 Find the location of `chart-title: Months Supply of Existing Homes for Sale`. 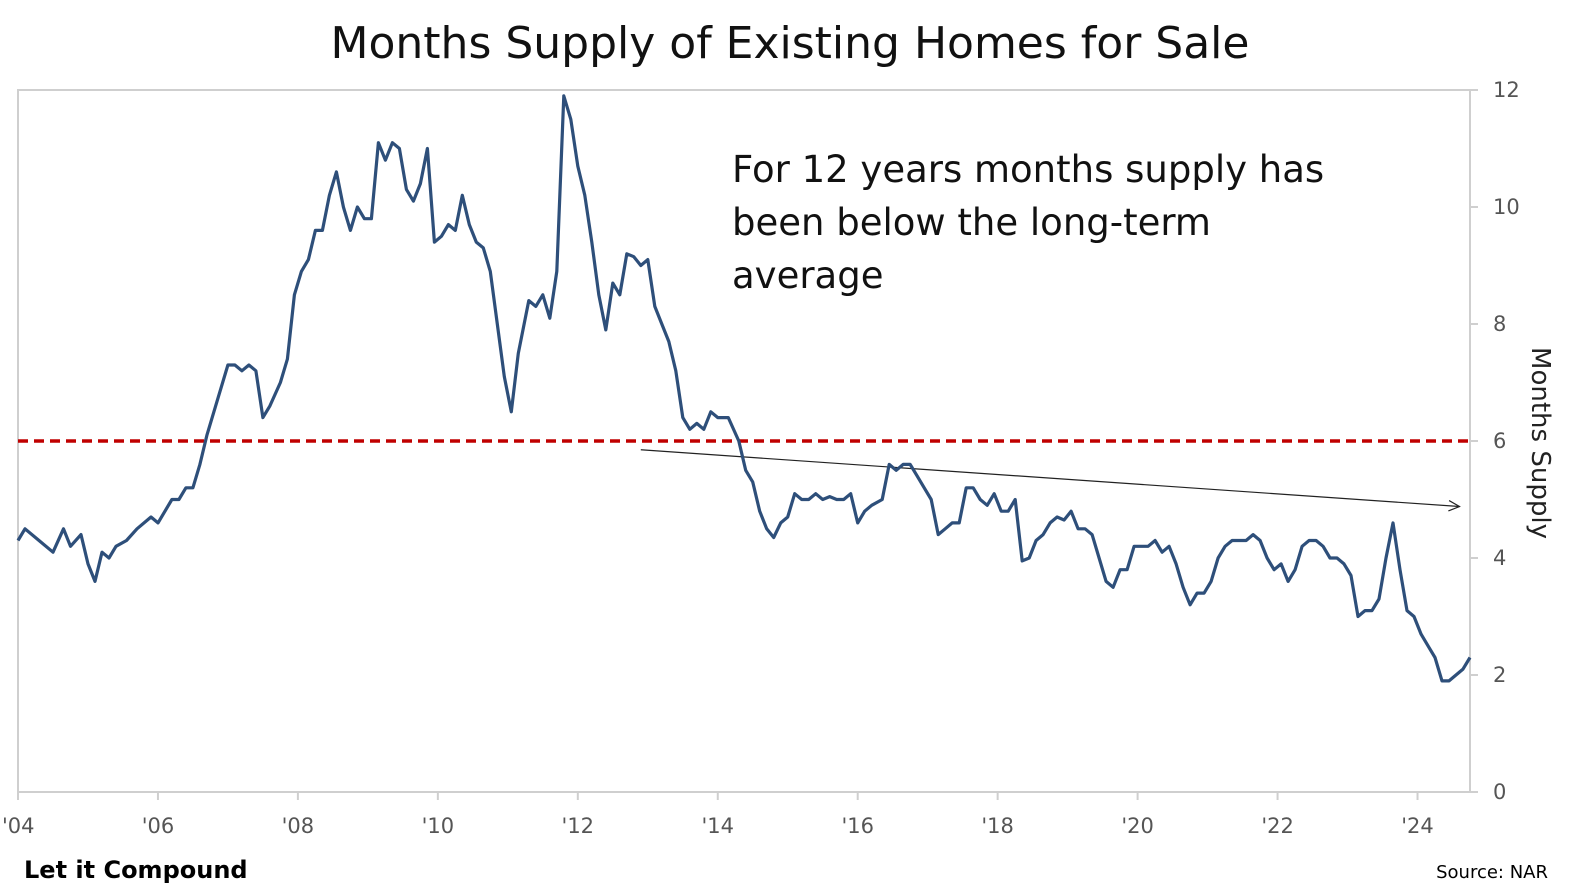

chart-title: Months Supply of Existing Homes for Sale is located at coordinates (790, 43).